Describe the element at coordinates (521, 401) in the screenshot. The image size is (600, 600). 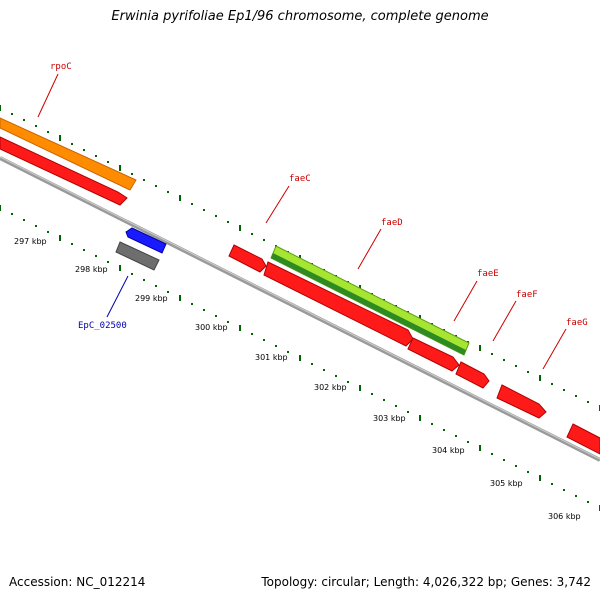
I see `cds-faeG` at that location.